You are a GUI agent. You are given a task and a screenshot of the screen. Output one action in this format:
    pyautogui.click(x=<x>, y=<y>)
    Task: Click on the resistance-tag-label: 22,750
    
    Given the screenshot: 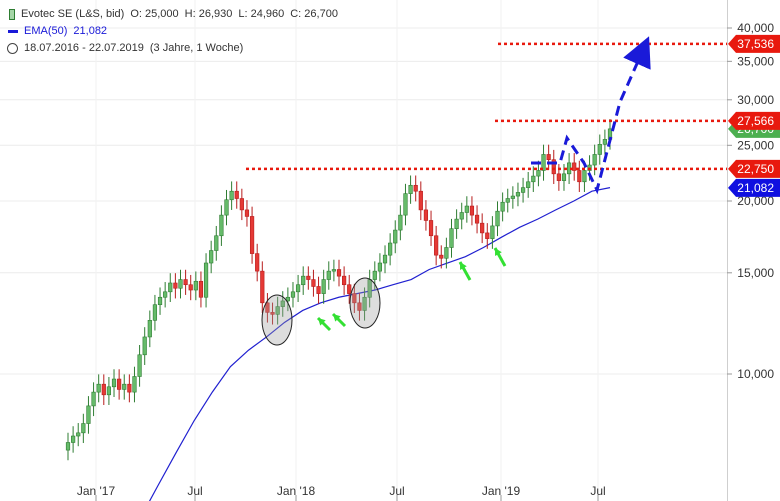 What is the action you would take?
    pyautogui.click(x=755, y=169)
    